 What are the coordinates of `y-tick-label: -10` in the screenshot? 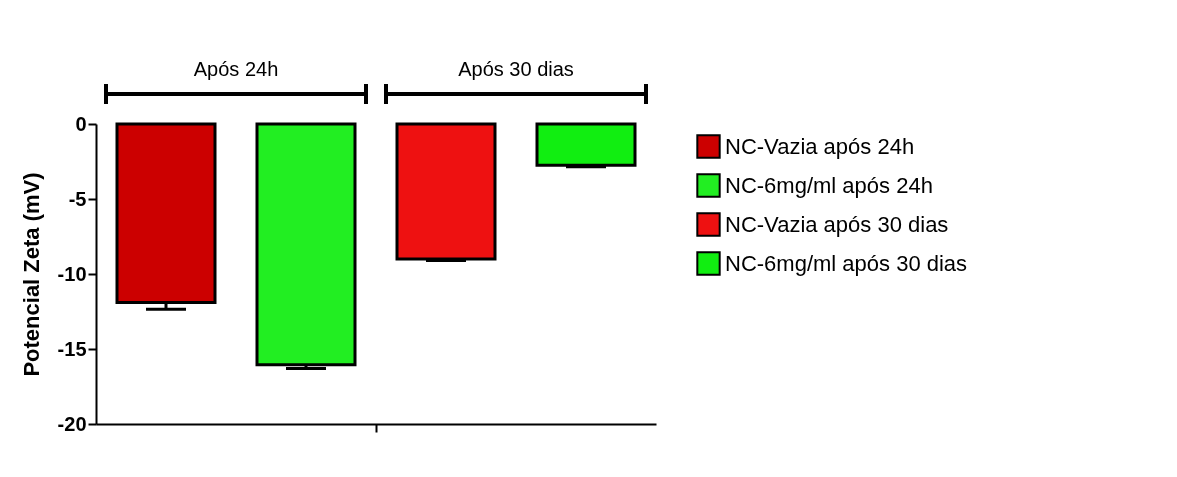 It's located at (72, 273).